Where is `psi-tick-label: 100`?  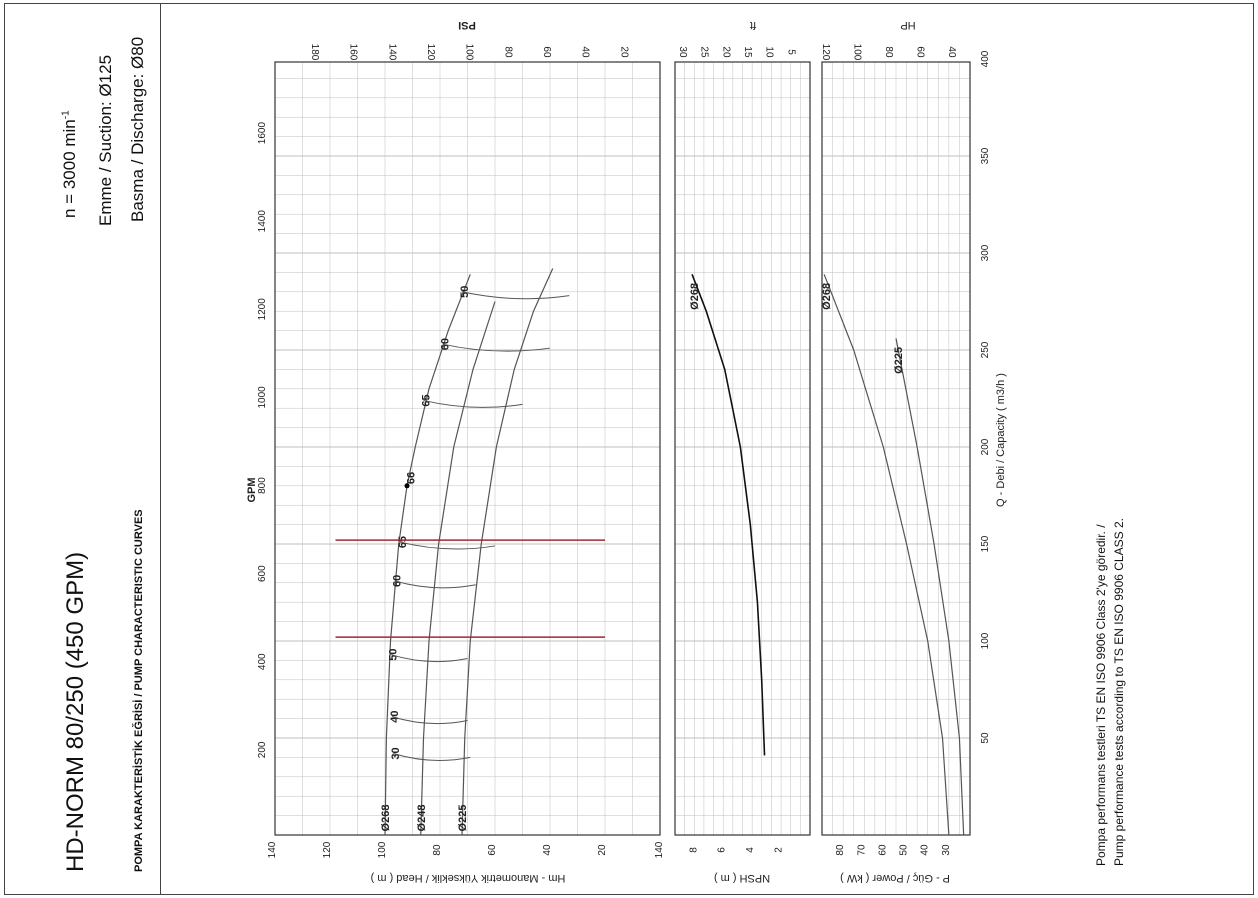 psi-tick-label: 100 is located at coordinates (469, 52).